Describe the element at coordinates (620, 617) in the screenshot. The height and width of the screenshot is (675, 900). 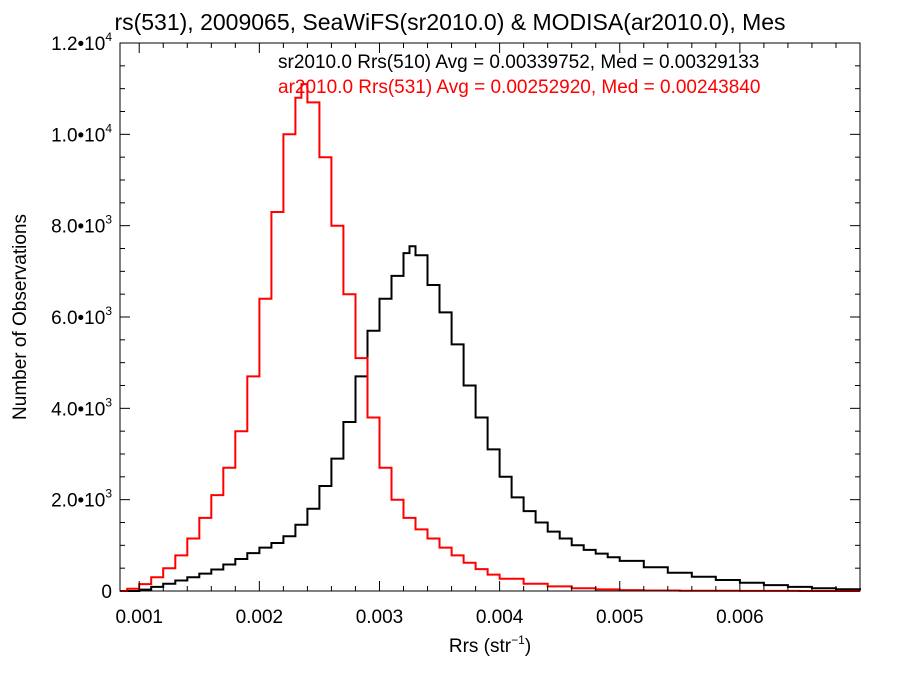
I see `x-tick-label-4: 0.005` at that location.